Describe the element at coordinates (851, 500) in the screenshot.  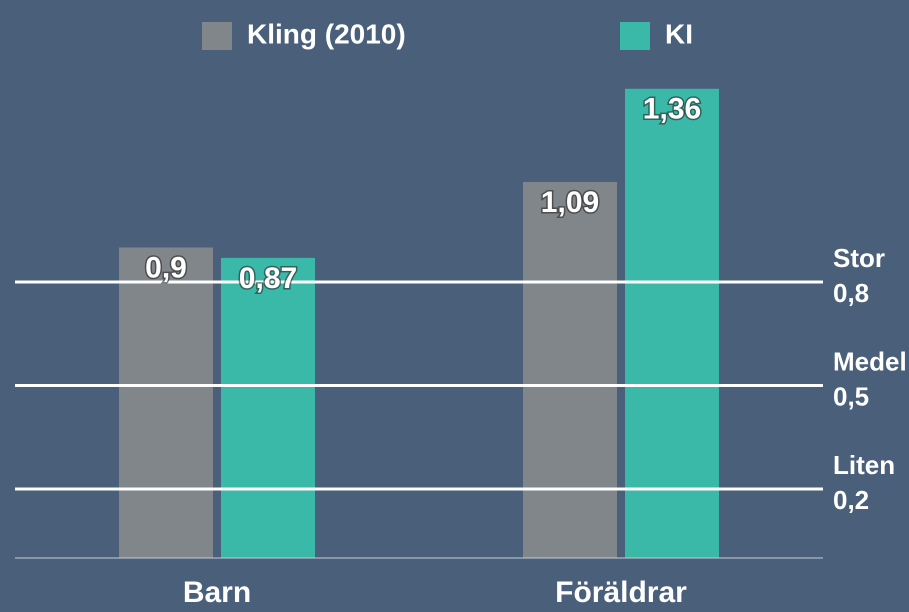
I see `reference-value: 0,2` at that location.